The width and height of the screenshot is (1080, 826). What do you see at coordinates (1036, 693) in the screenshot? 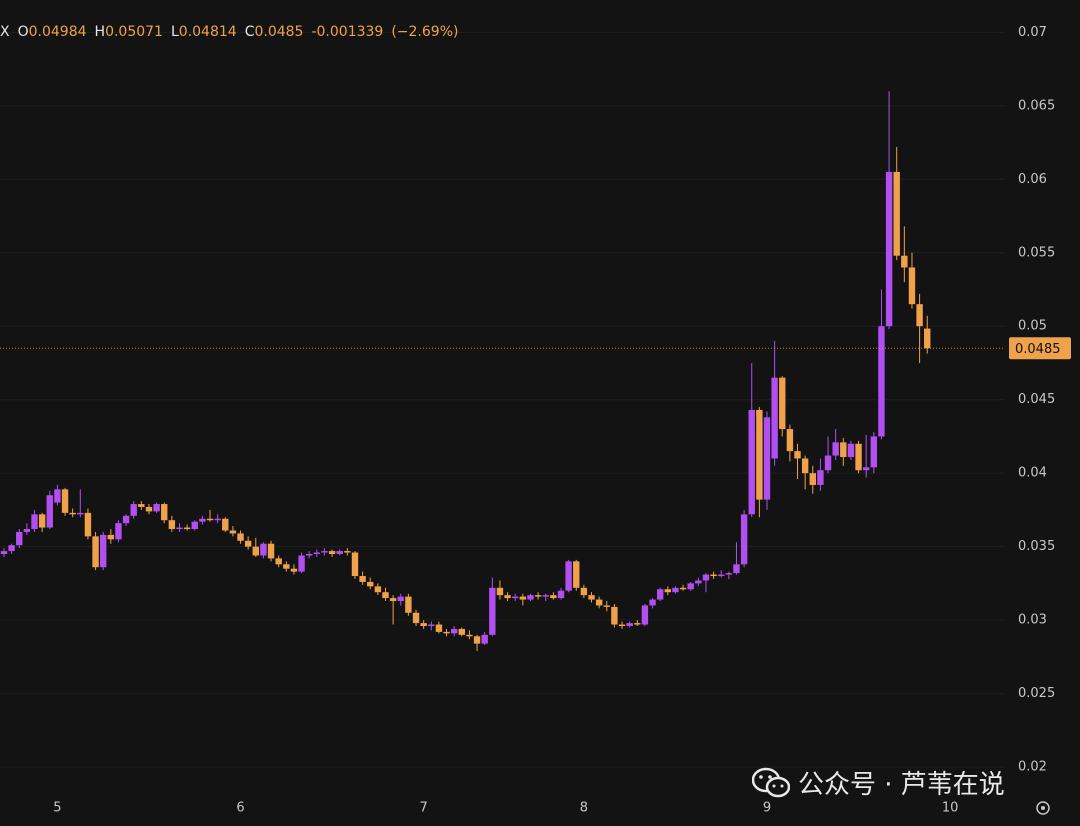
I see `y-tick-label: 0.025` at bounding box center [1036, 693].